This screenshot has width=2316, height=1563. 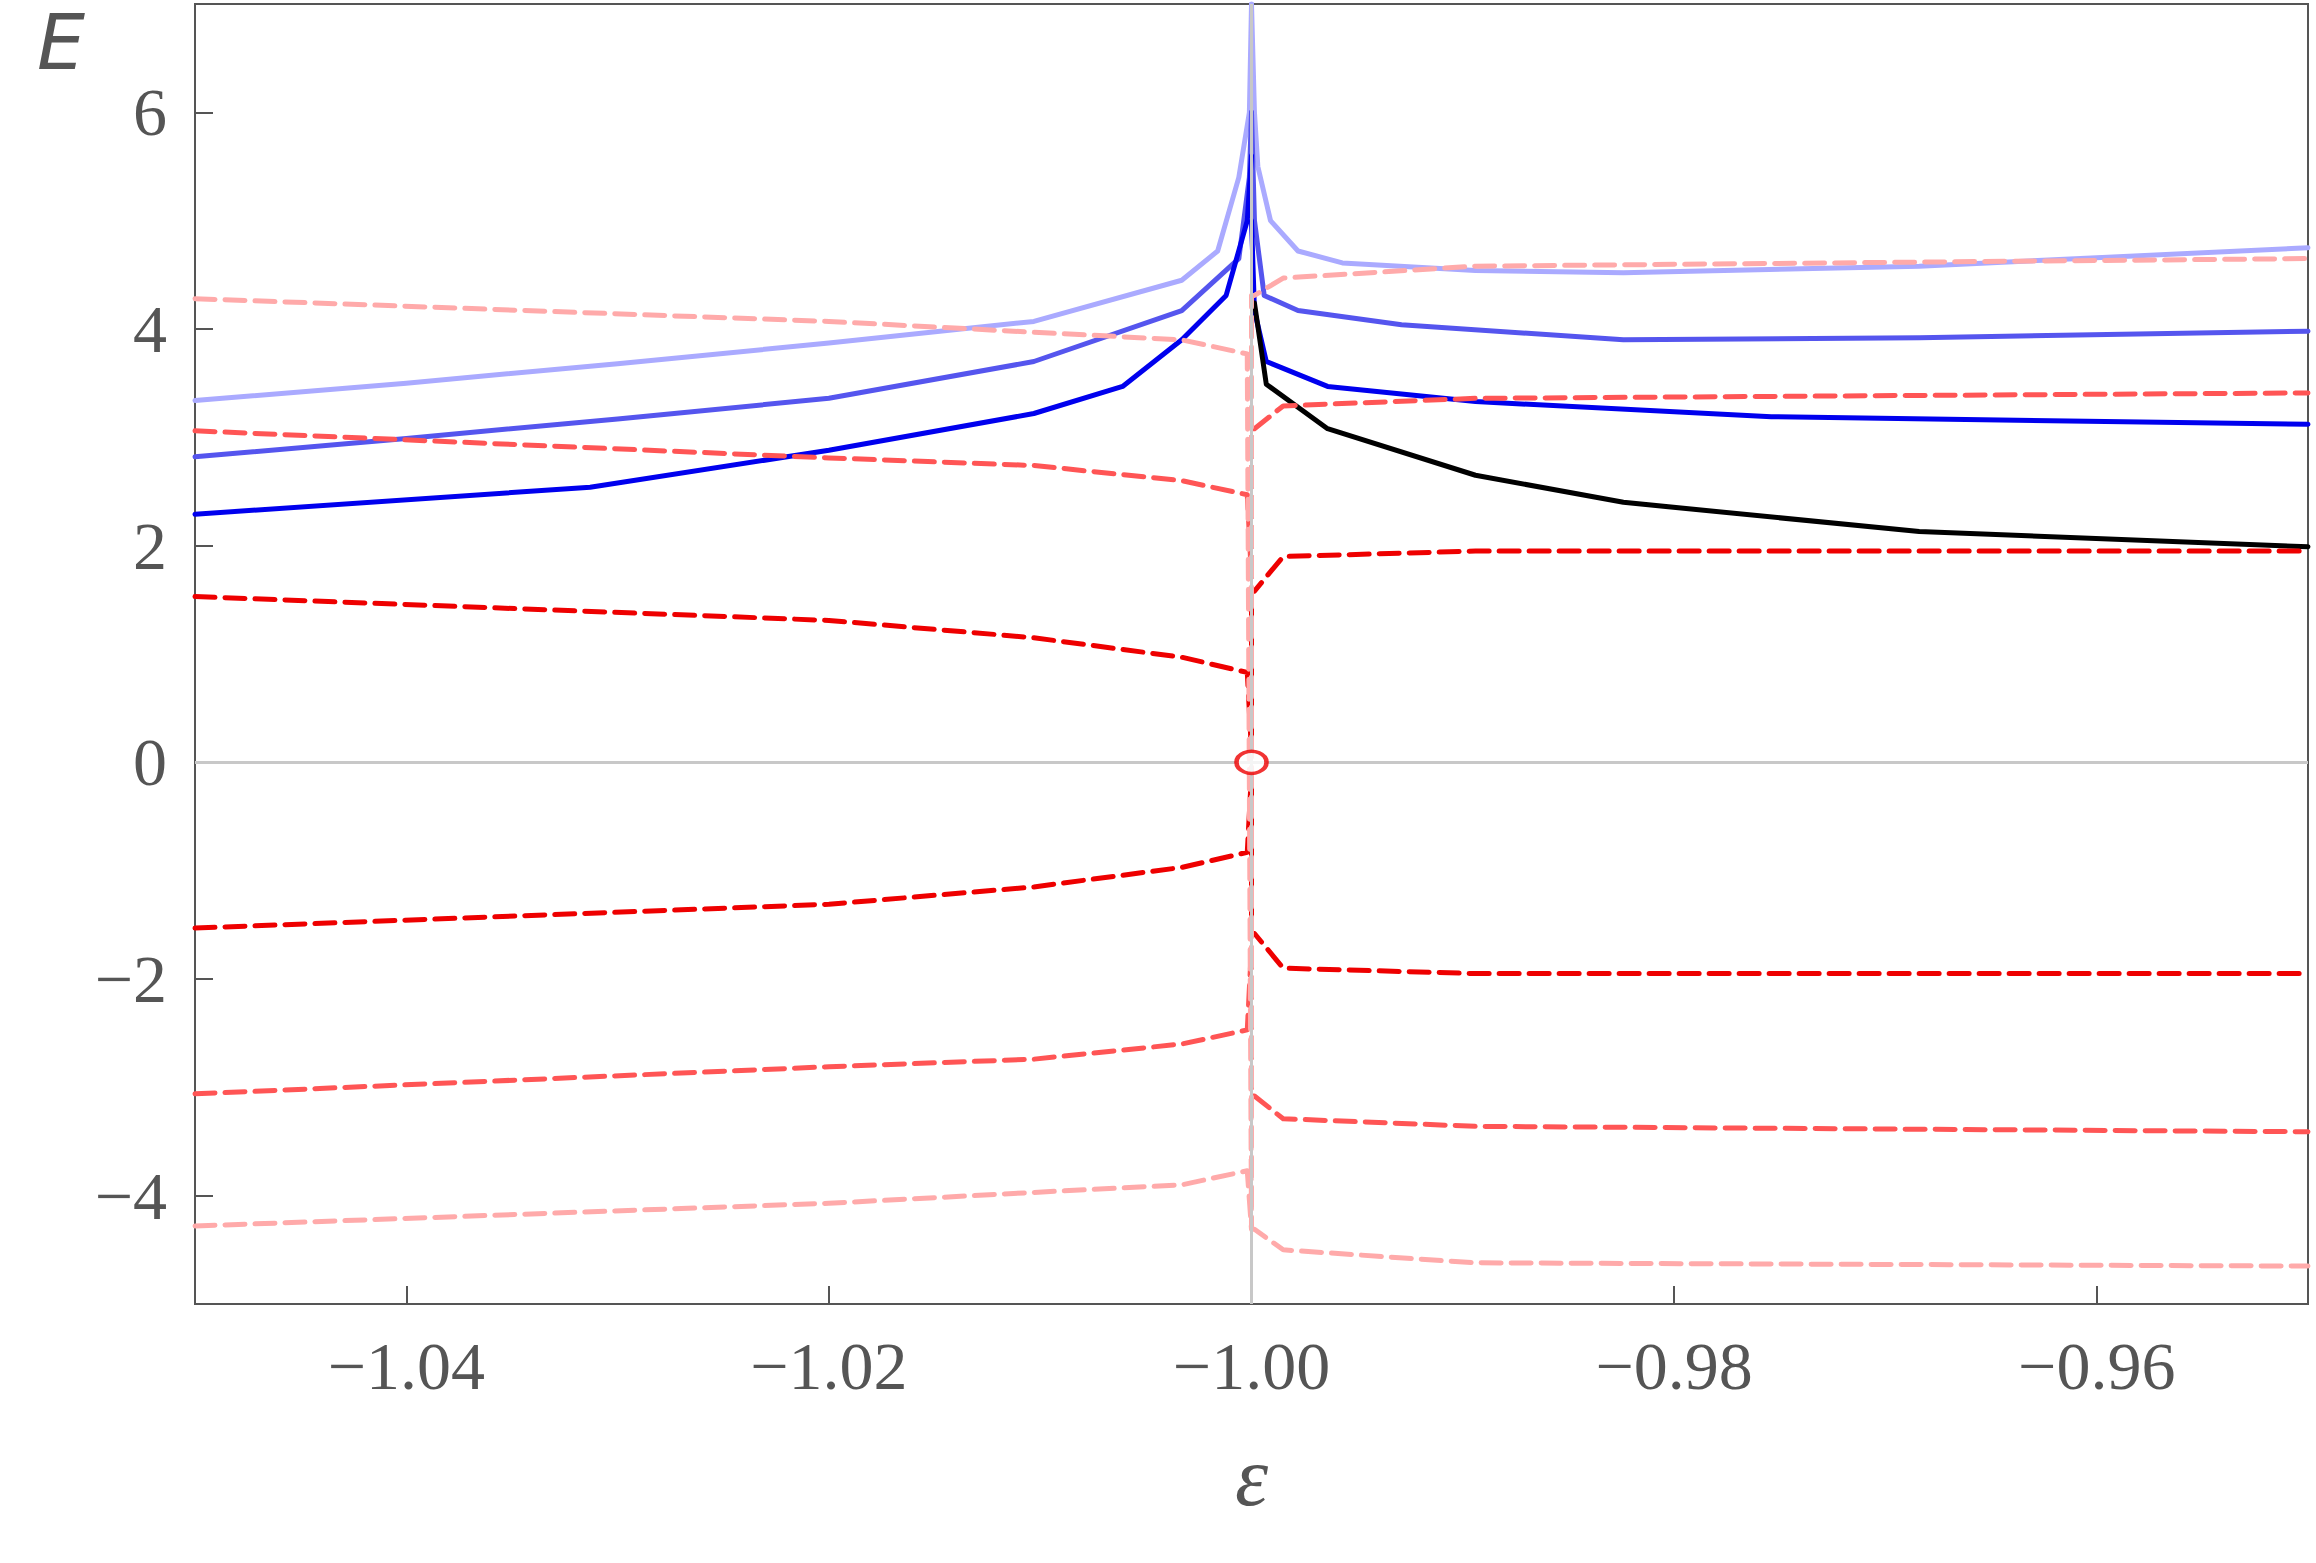 I want to click on x-tick-label: −0.96, so click(x=2097, y=1366).